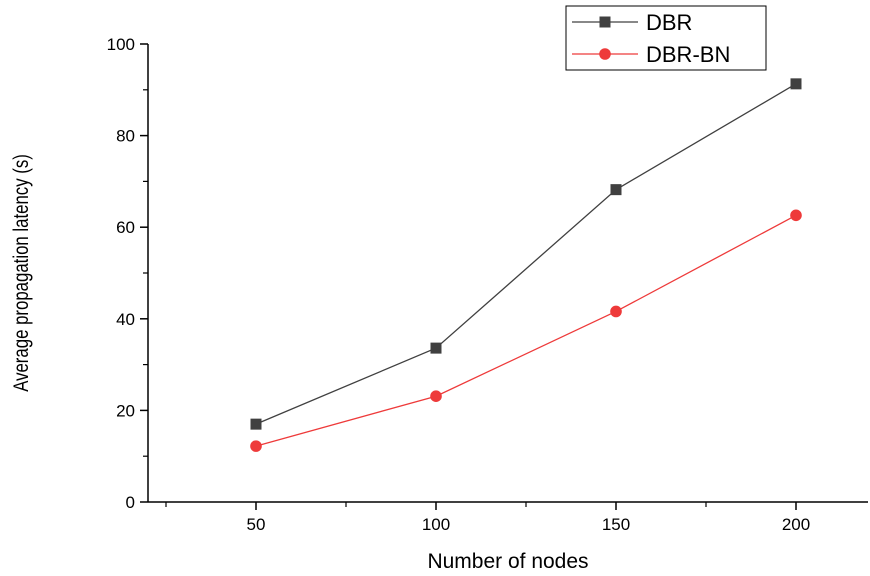 The image size is (870, 576). What do you see at coordinates (125, 227) in the screenshot?
I see `y-tick-label: 60` at bounding box center [125, 227].